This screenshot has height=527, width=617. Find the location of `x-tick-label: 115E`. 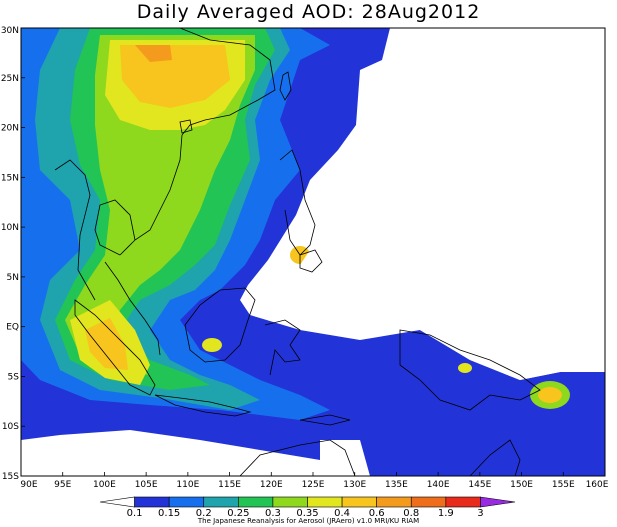

x-tick-label: 115E is located at coordinates (229, 485).